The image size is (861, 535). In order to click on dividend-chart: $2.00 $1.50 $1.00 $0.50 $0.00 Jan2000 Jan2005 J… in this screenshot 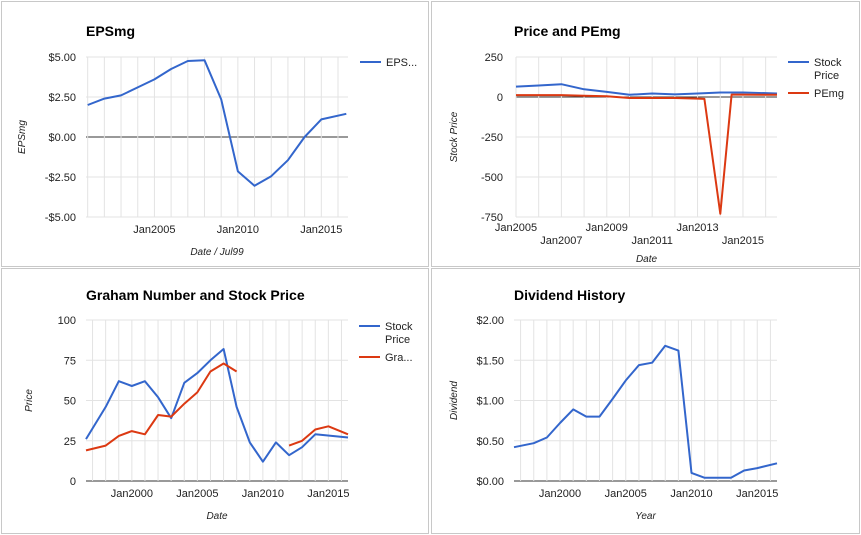, I will do `click(613, 418)`.